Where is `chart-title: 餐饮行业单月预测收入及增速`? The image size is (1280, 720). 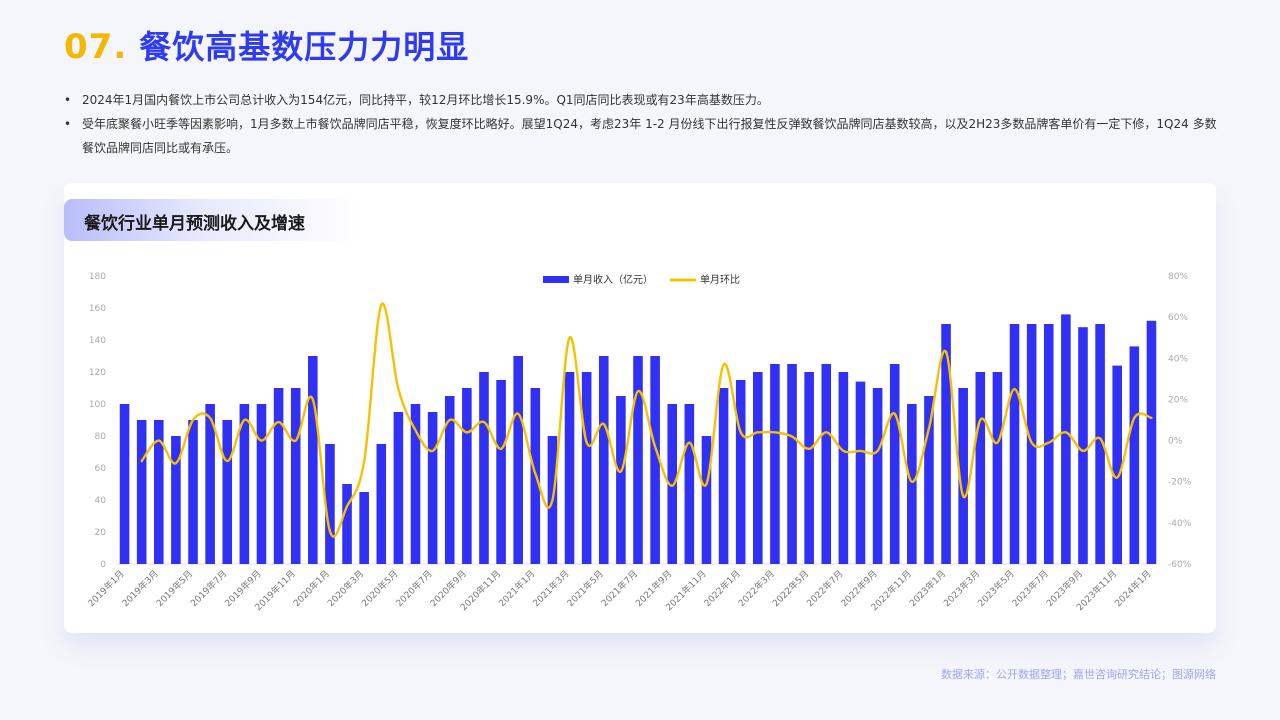 chart-title: 餐饮行业单月预测收入及增速 is located at coordinates (194, 224).